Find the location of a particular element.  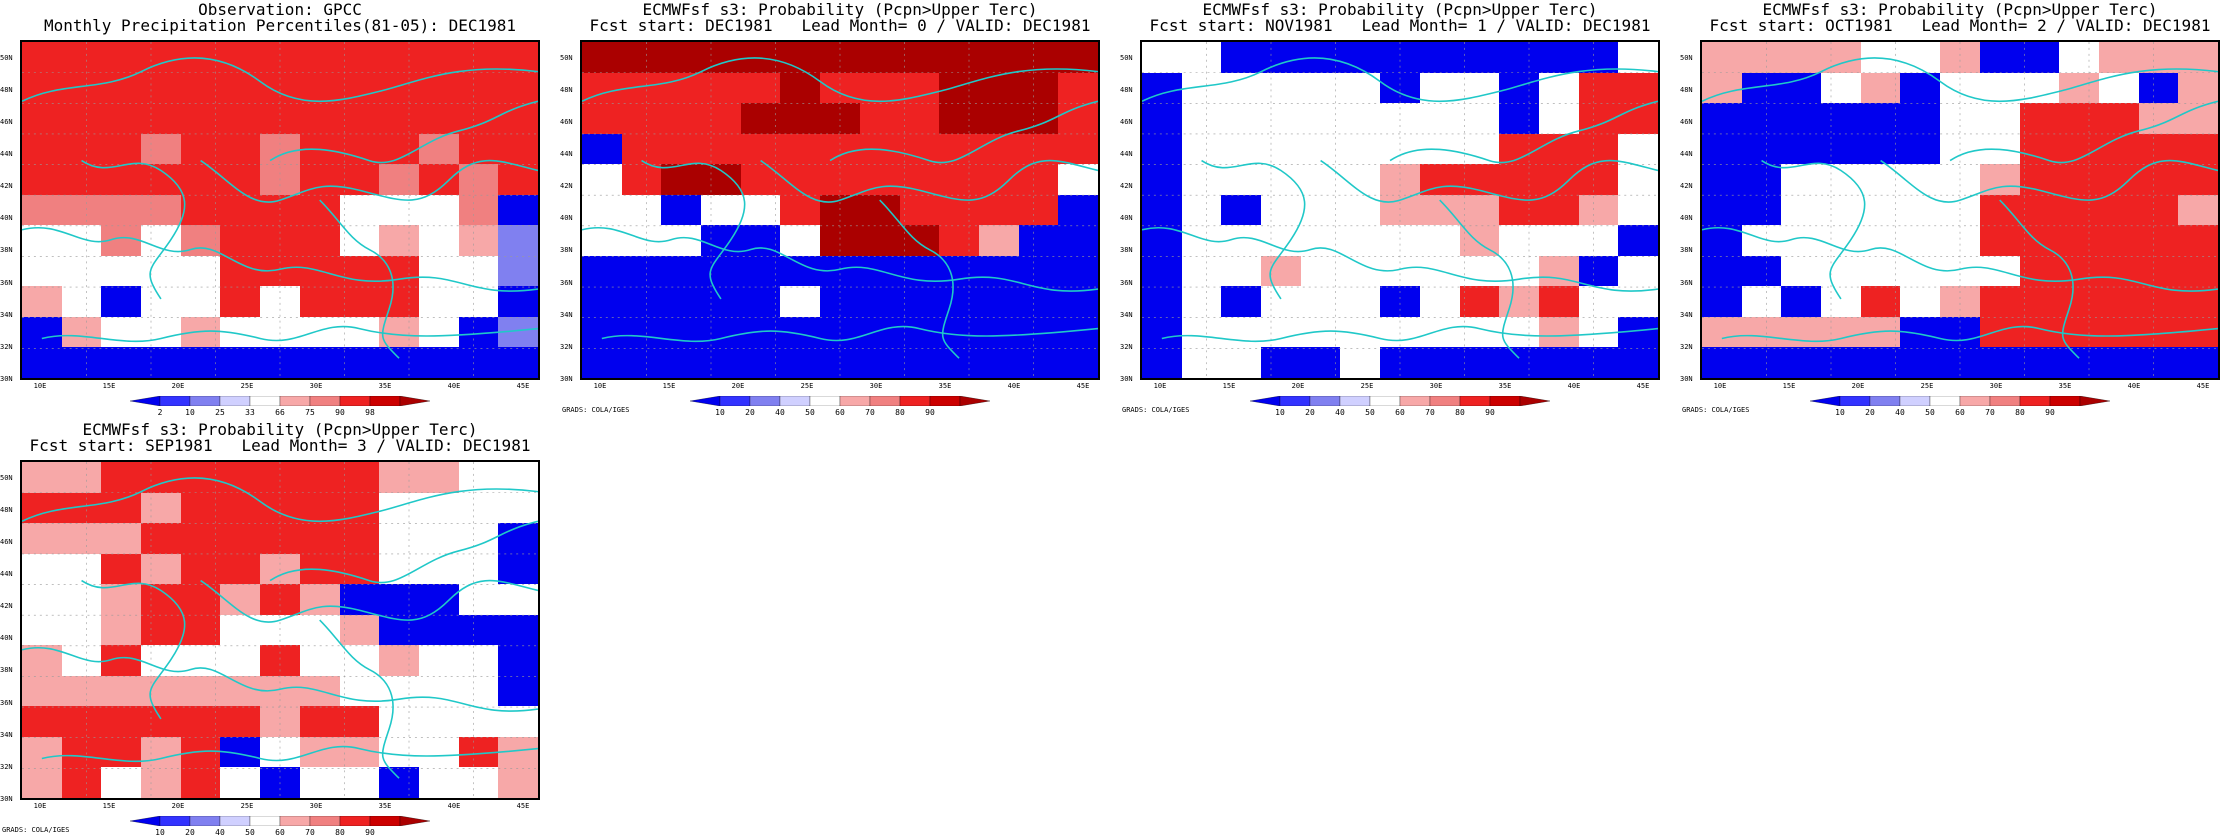

latitude-label: 36N is located at coordinates (1686, 282).